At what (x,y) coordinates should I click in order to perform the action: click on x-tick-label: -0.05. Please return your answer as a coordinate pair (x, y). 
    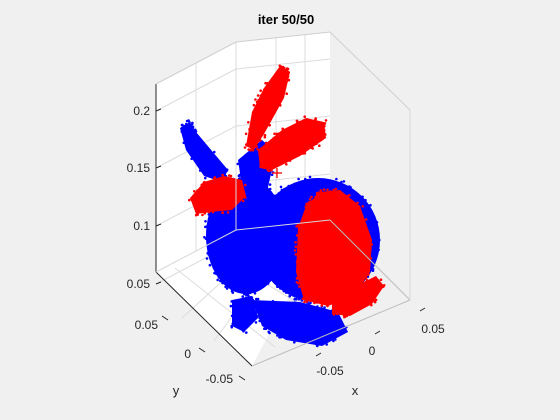
    Looking at the image, I should click on (330, 371).